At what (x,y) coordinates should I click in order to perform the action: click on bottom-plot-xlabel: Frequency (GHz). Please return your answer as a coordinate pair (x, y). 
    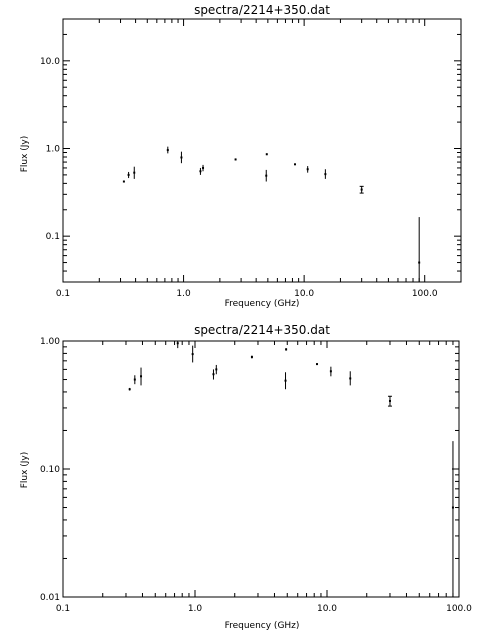
    Looking at the image, I should click on (262, 626).